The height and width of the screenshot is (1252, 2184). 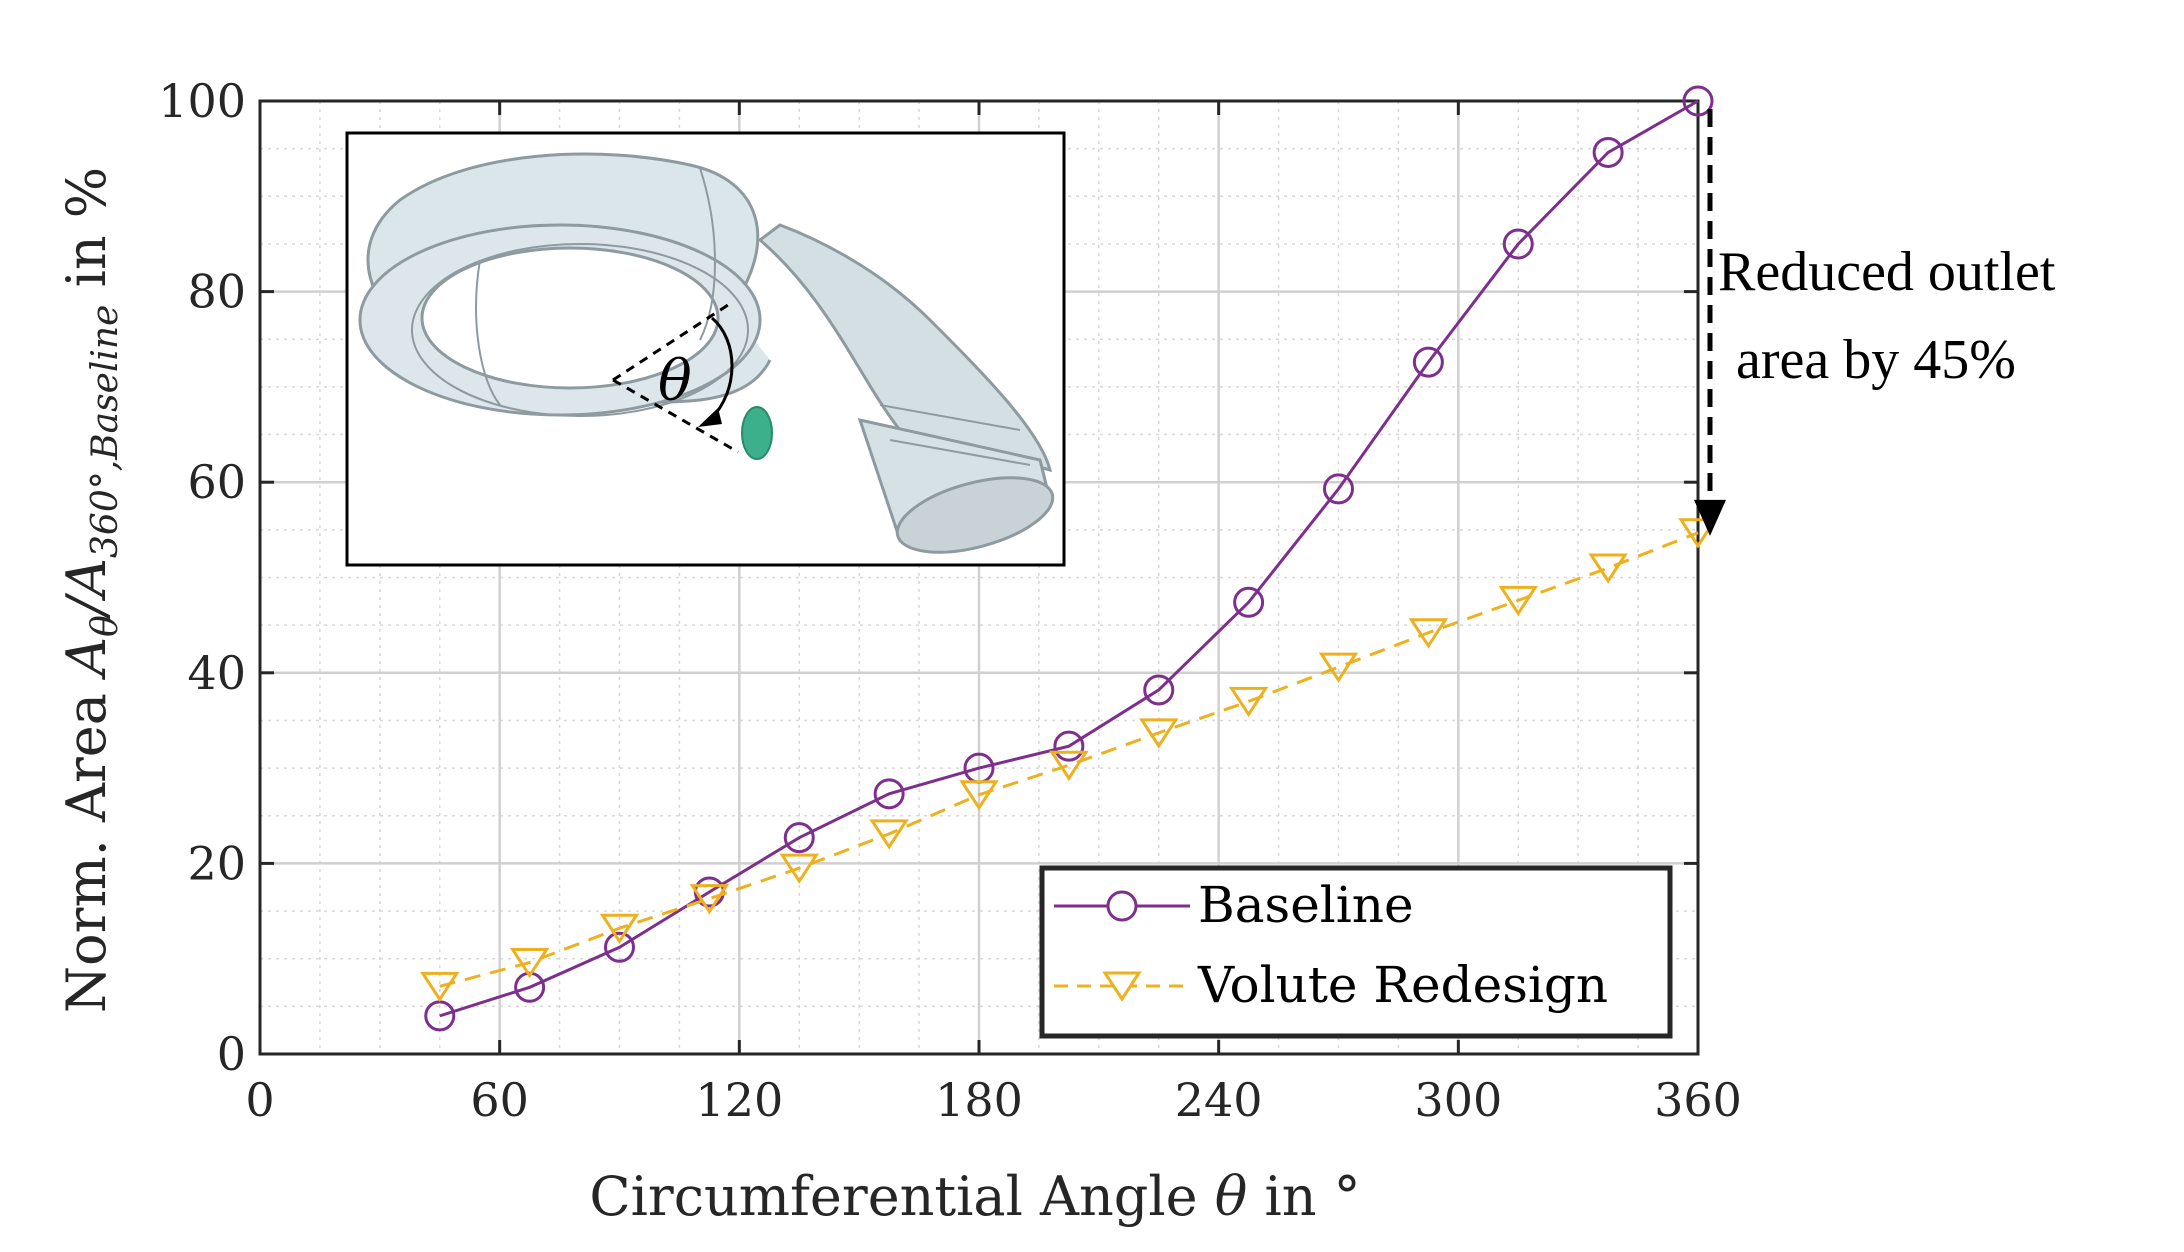 What do you see at coordinates (1887, 272) in the screenshot?
I see `annotation-line1: Reduced outlet` at bounding box center [1887, 272].